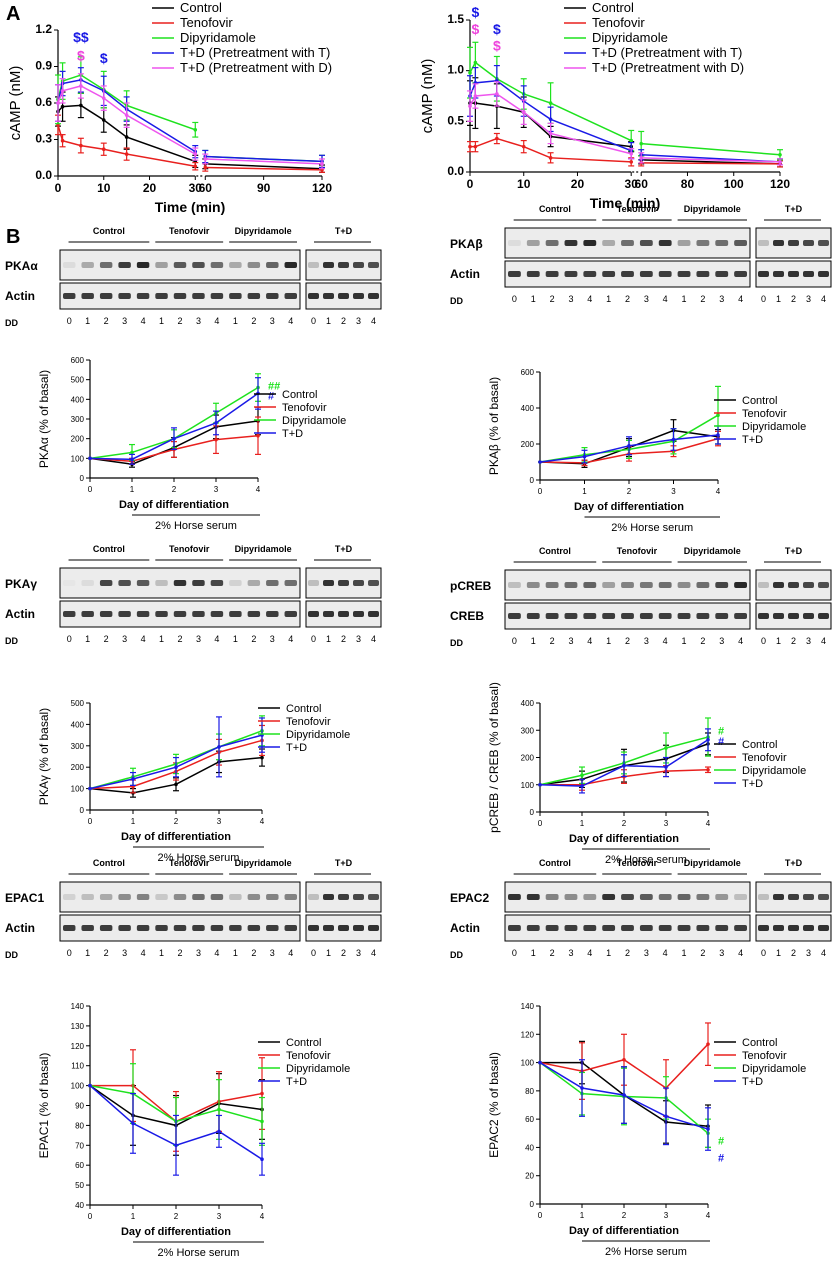  Describe the element at coordinates (44, 1106) in the screenshot. I see `y-axis-label: EPAC1 (% of basal)` at that location.